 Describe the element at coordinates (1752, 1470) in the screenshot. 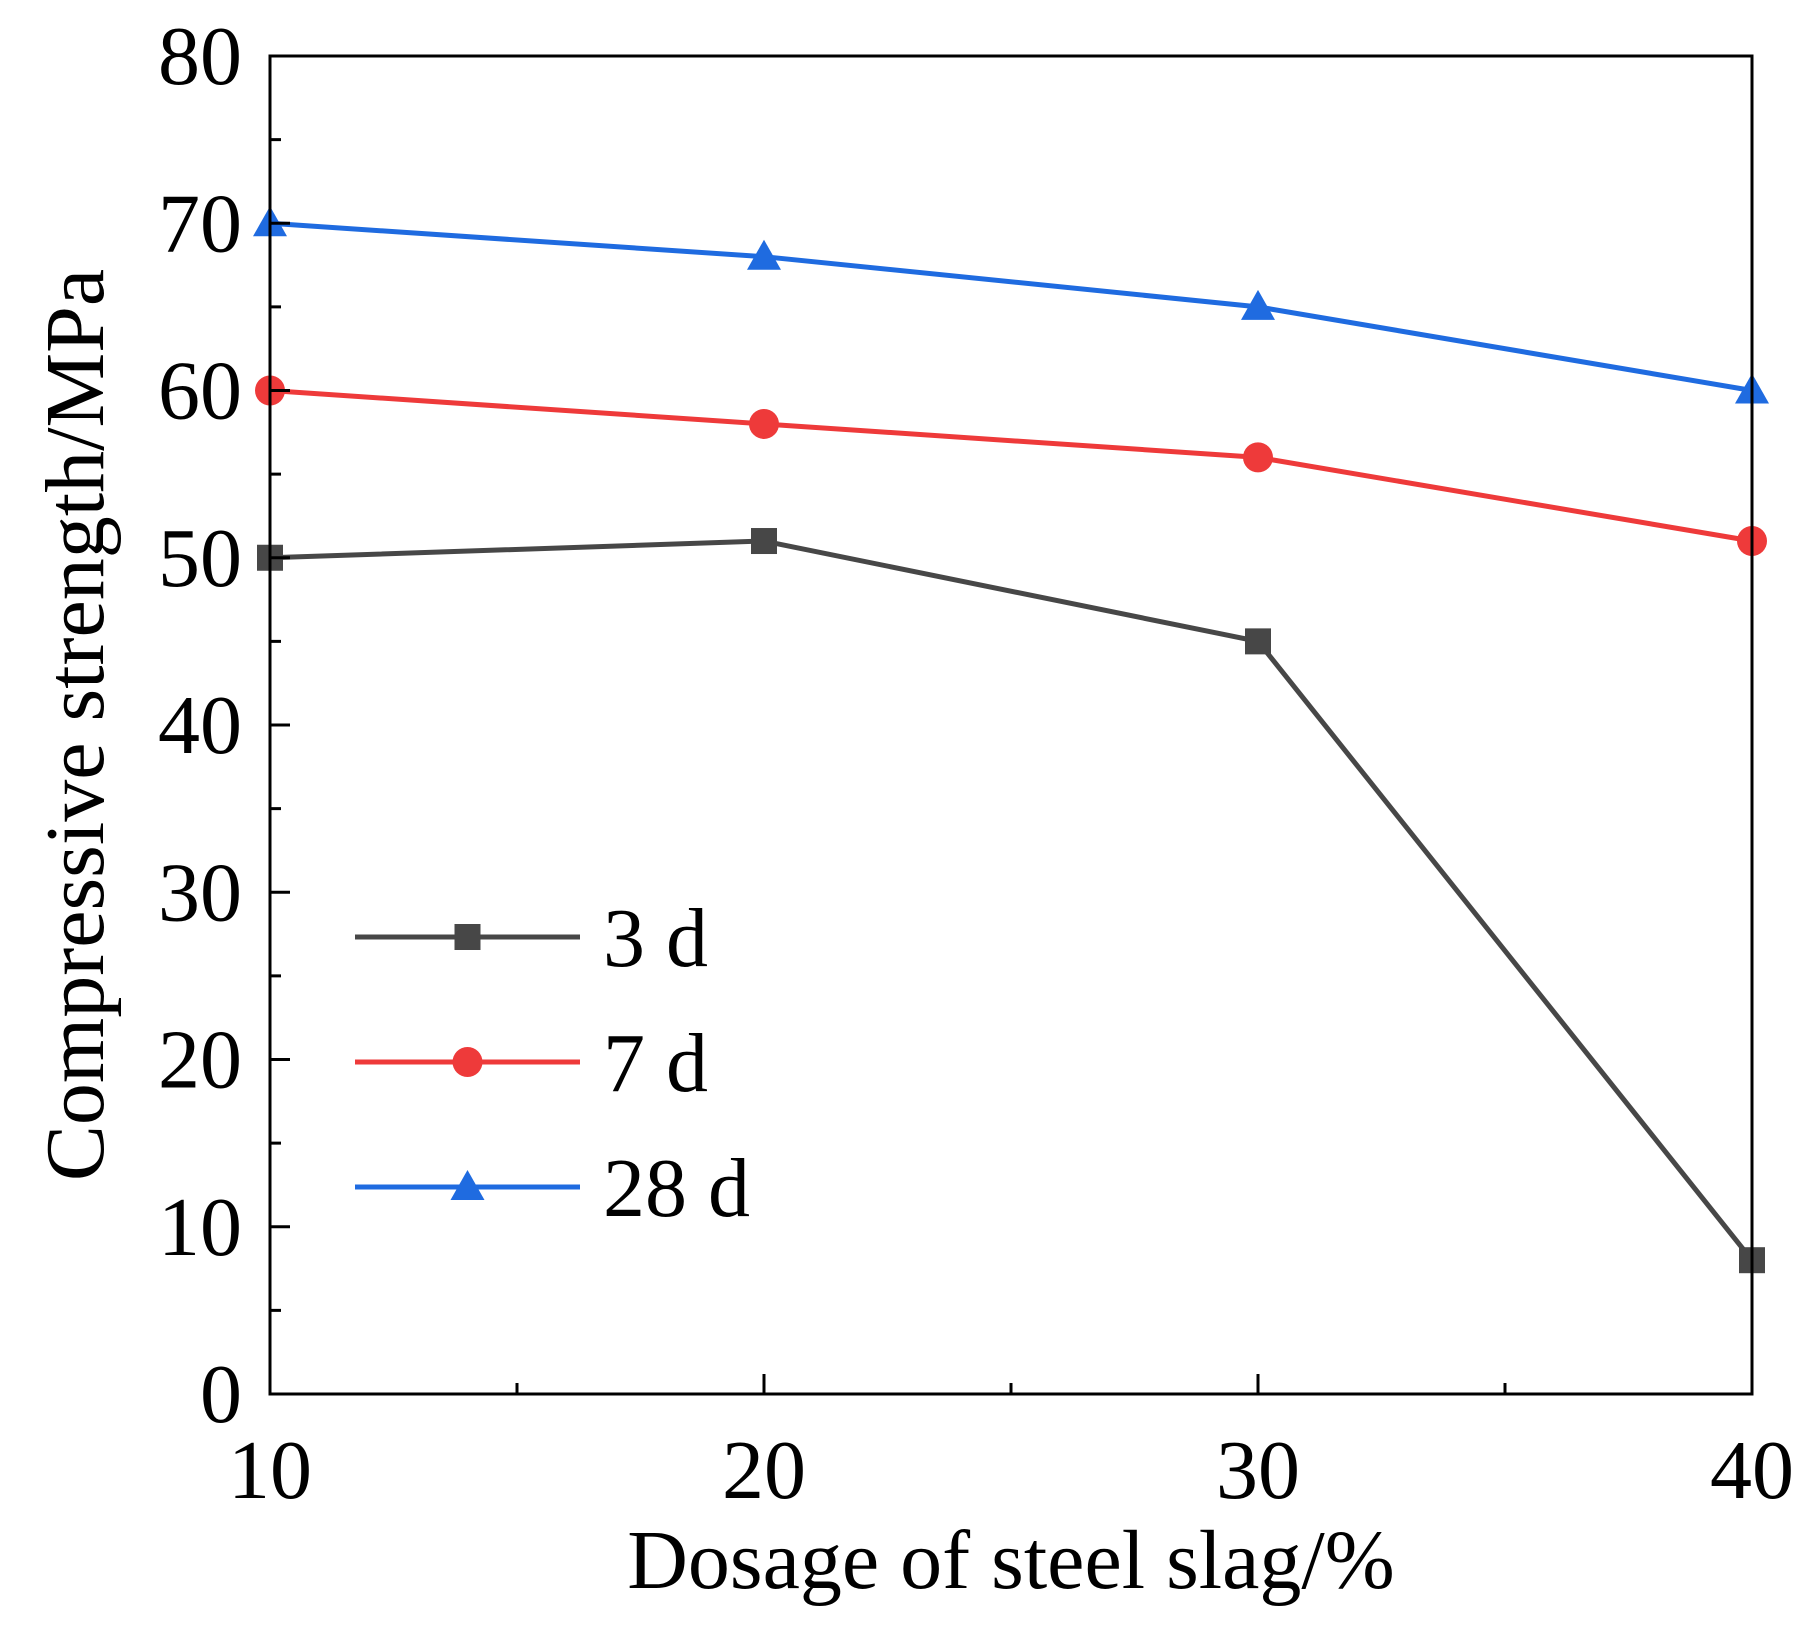

I see `x-tick-label: 40` at that location.